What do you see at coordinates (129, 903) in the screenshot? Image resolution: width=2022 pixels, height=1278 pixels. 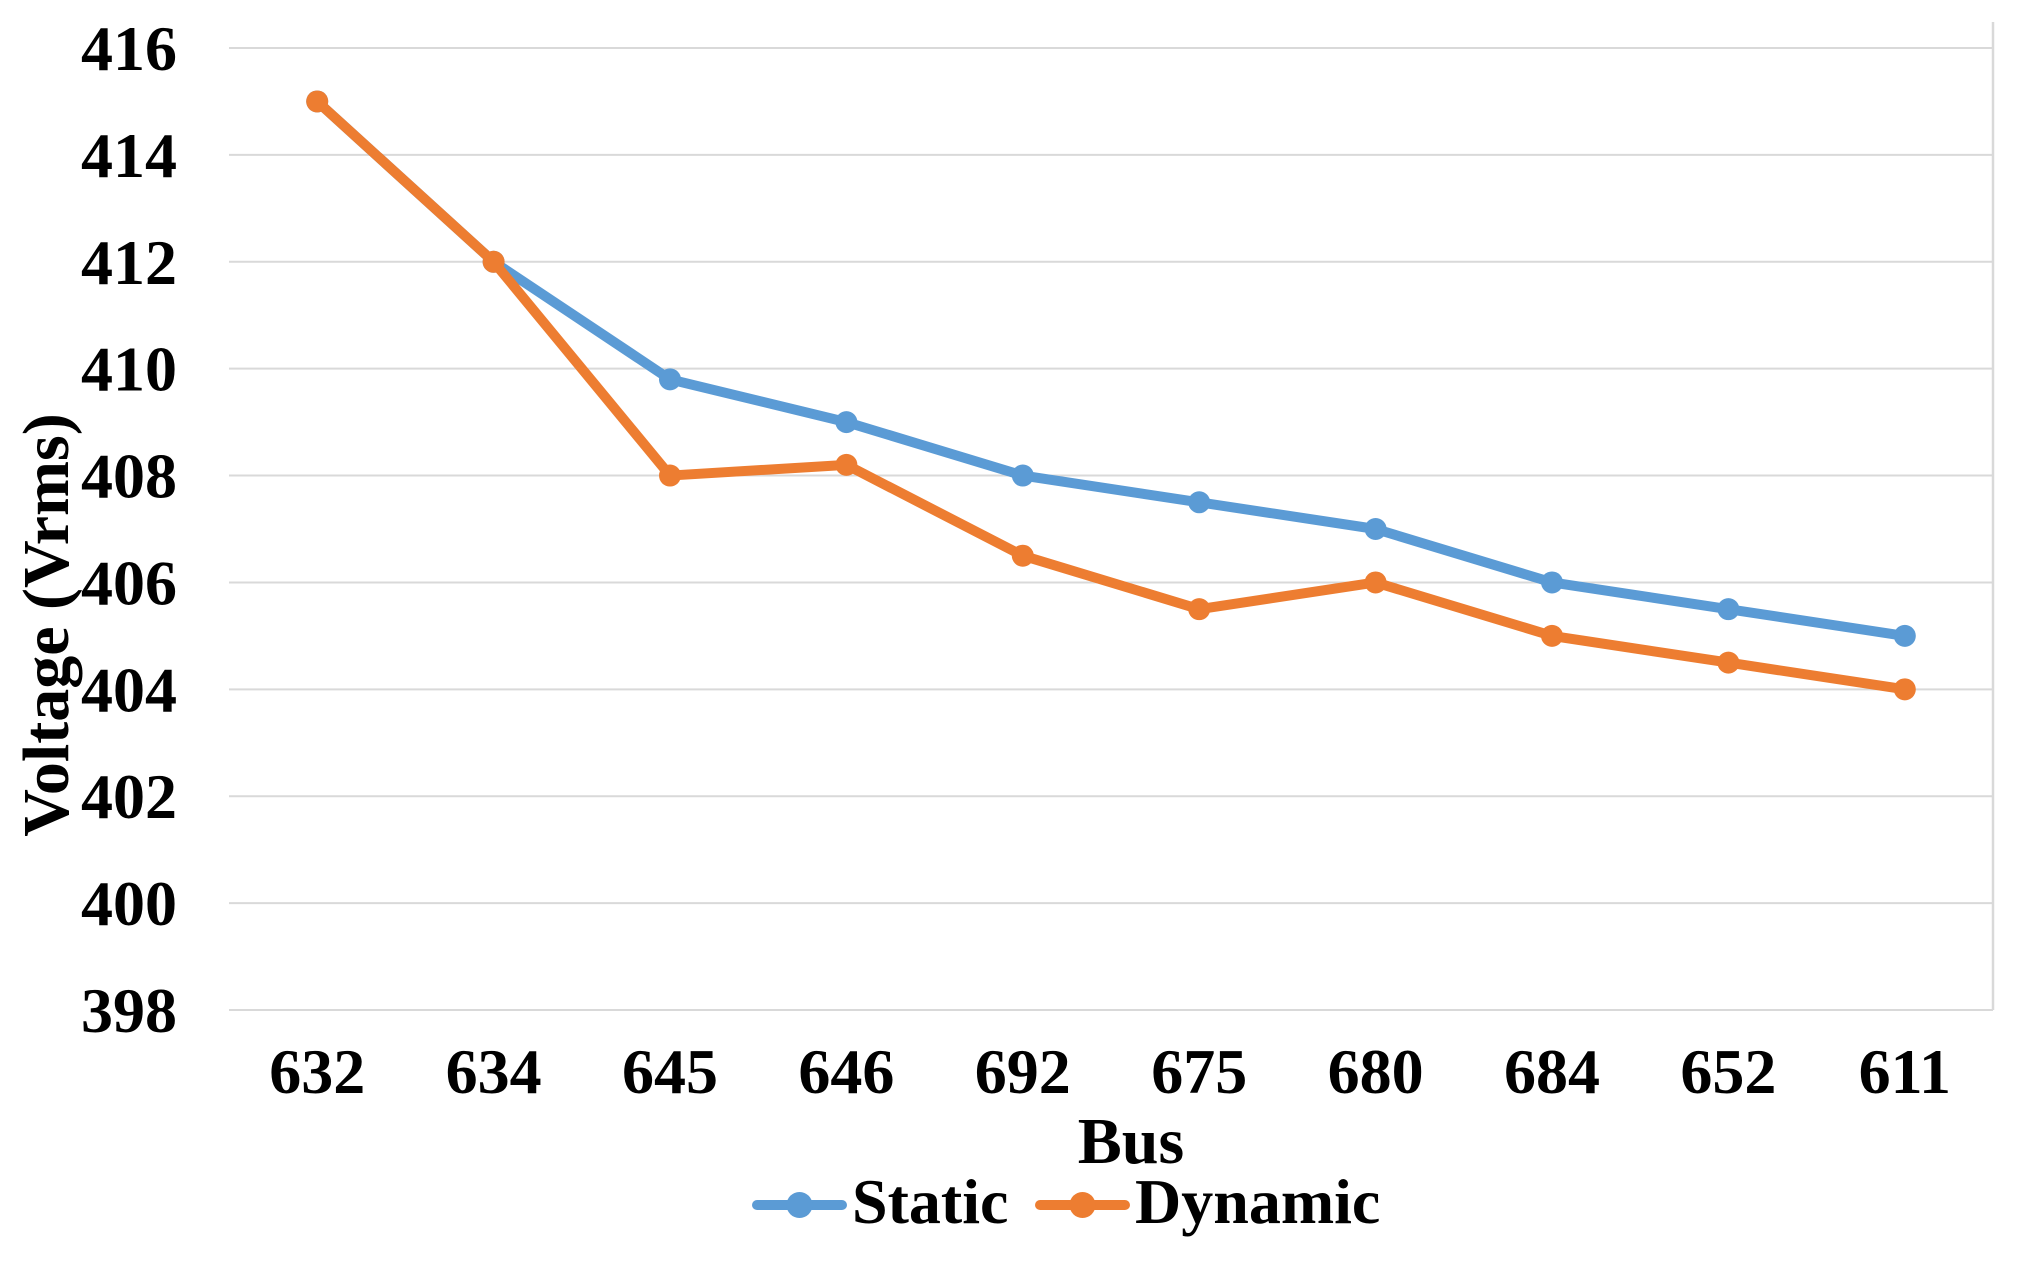 I see `y-tick-label: 400` at bounding box center [129, 903].